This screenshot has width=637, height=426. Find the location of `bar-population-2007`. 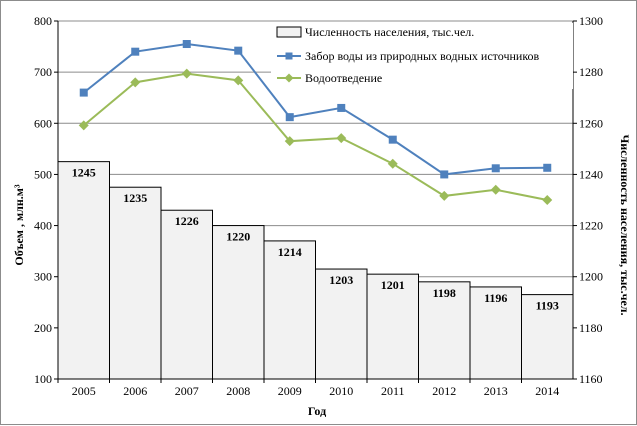

bar-population-2007 is located at coordinates (186, 294).